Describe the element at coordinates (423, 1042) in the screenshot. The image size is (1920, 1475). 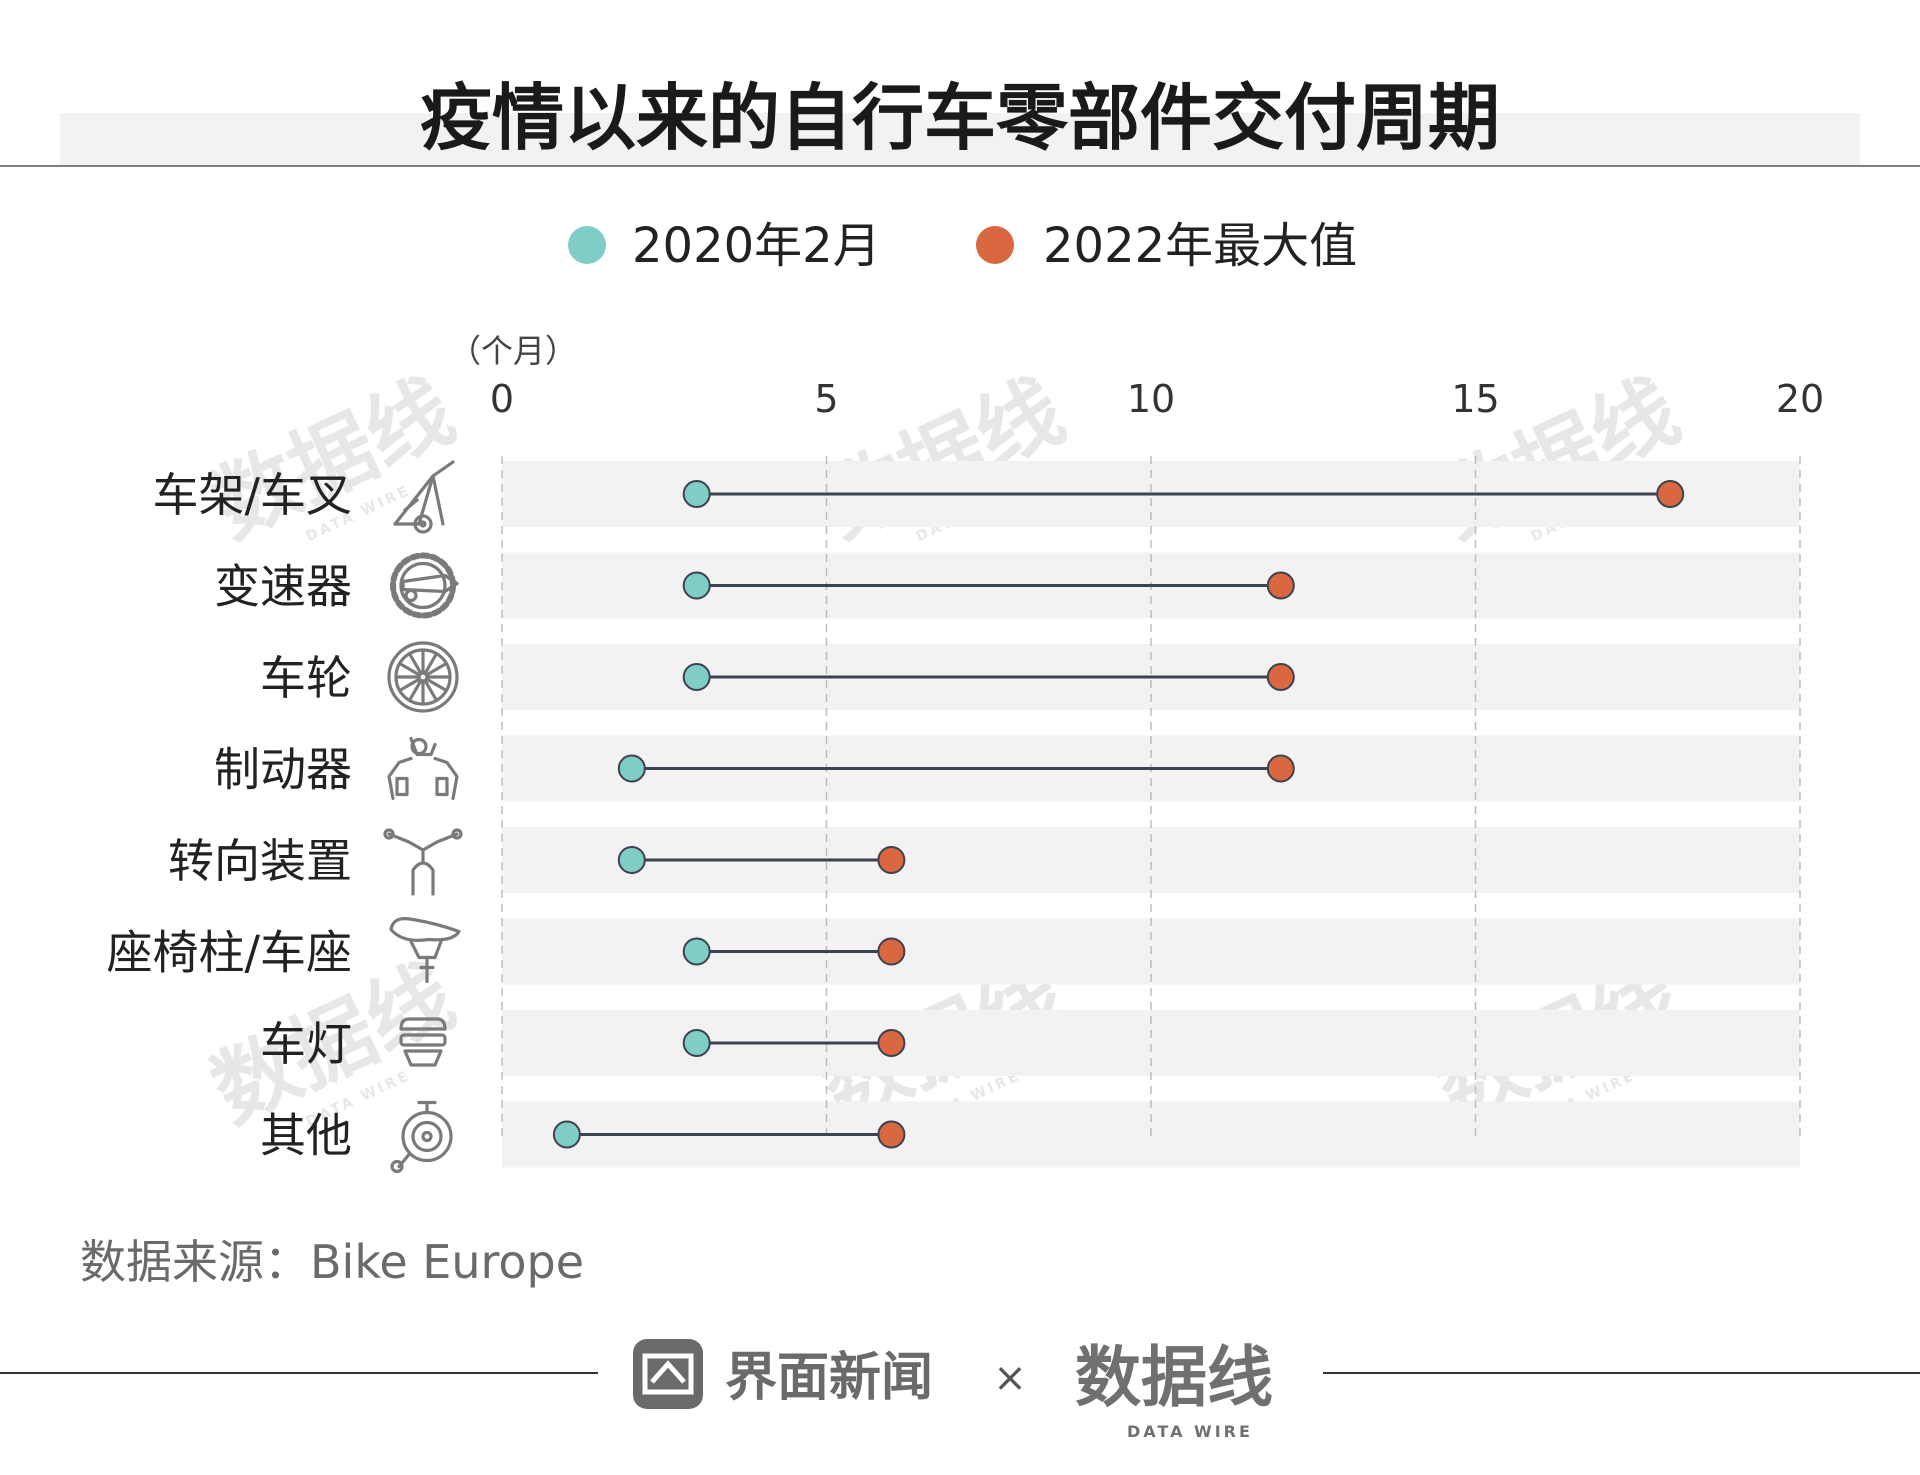
I see `bike-light-icon` at that location.